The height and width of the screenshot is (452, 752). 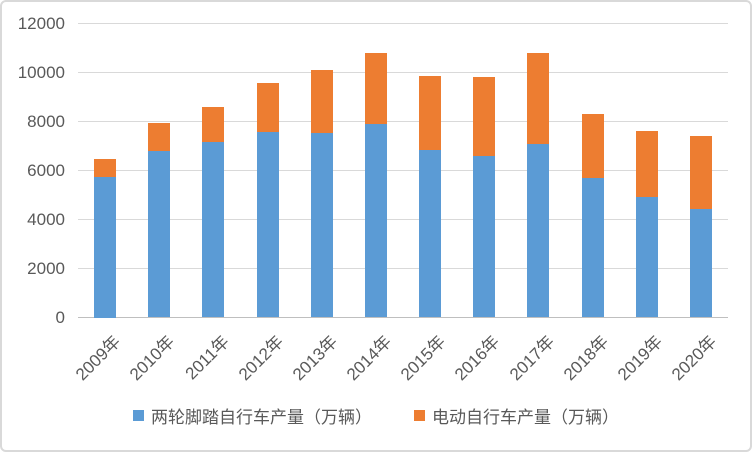 What do you see at coordinates (152, 358) in the screenshot?
I see `x-axis-tick-label: 2010年` at bounding box center [152, 358].